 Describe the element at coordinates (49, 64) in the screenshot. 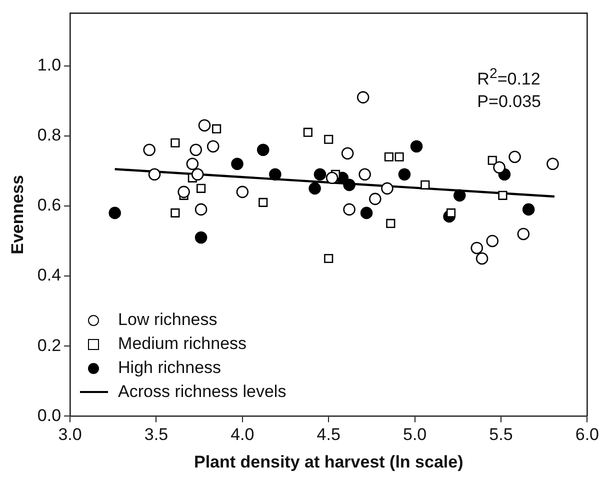

I see `y-tick-label: 1.0` at that location.